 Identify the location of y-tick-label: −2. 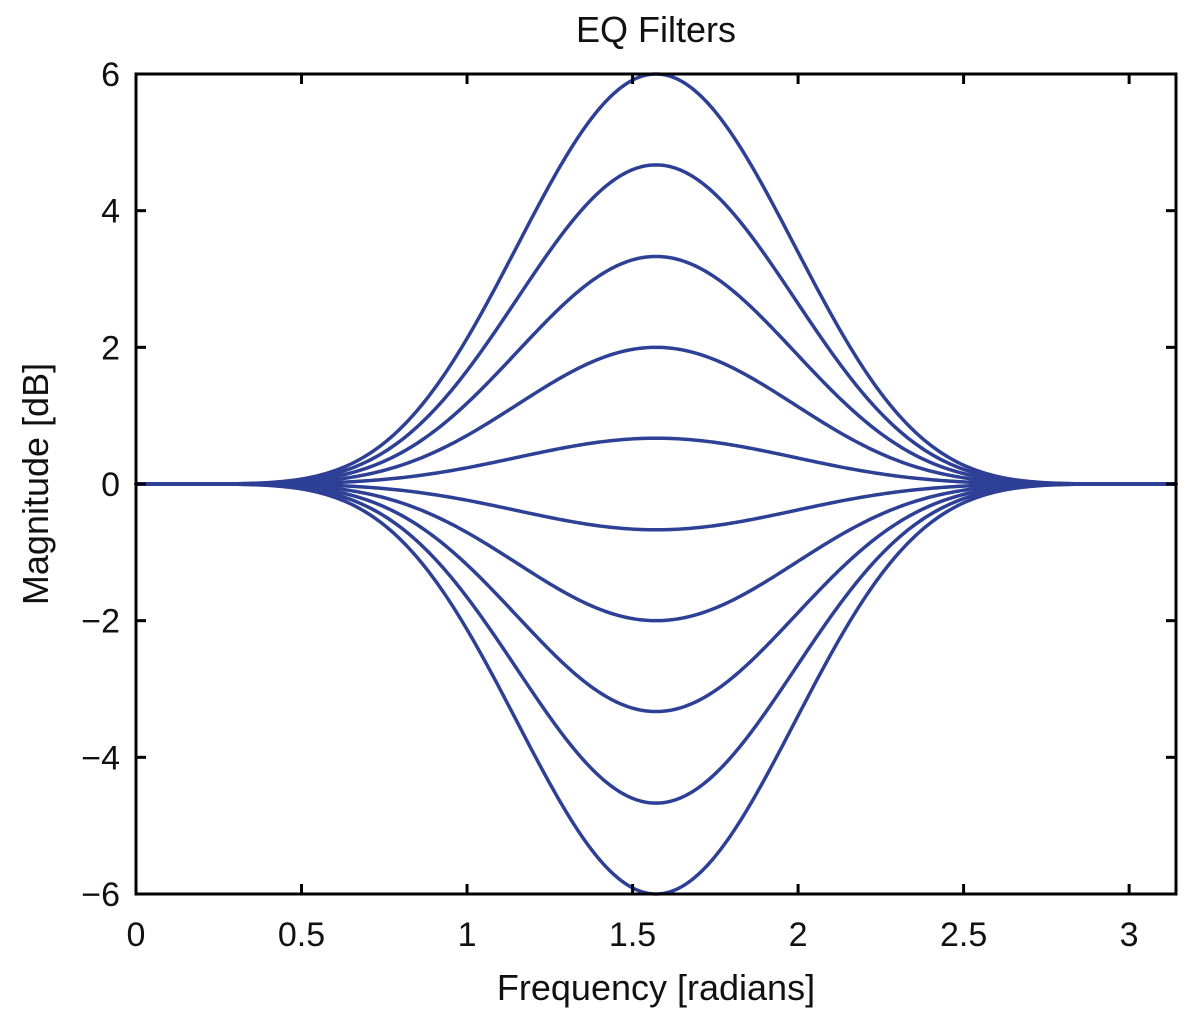
(100, 622).